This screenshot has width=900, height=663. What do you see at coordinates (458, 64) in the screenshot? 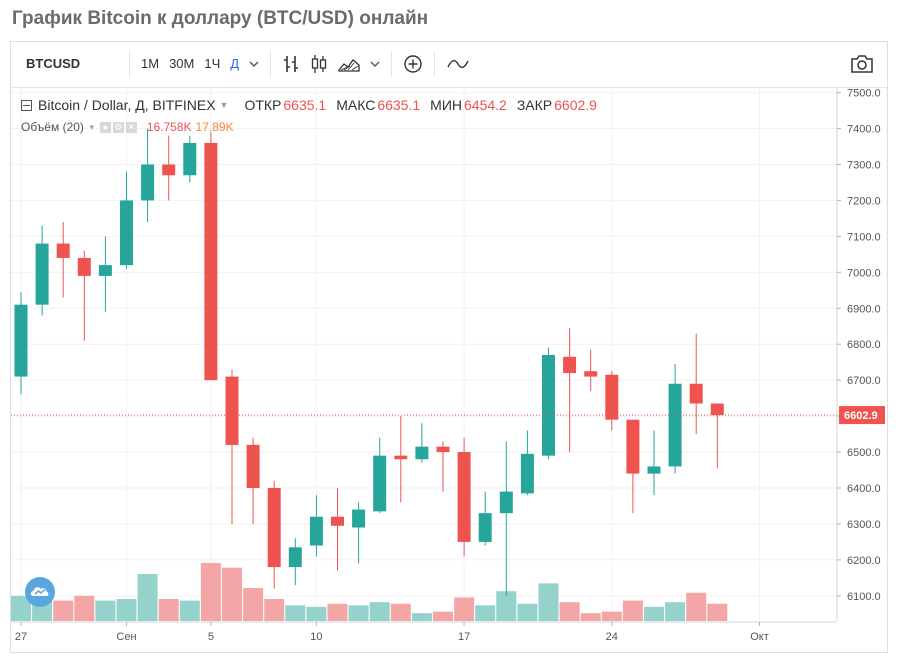
I see `templates-button` at bounding box center [458, 64].